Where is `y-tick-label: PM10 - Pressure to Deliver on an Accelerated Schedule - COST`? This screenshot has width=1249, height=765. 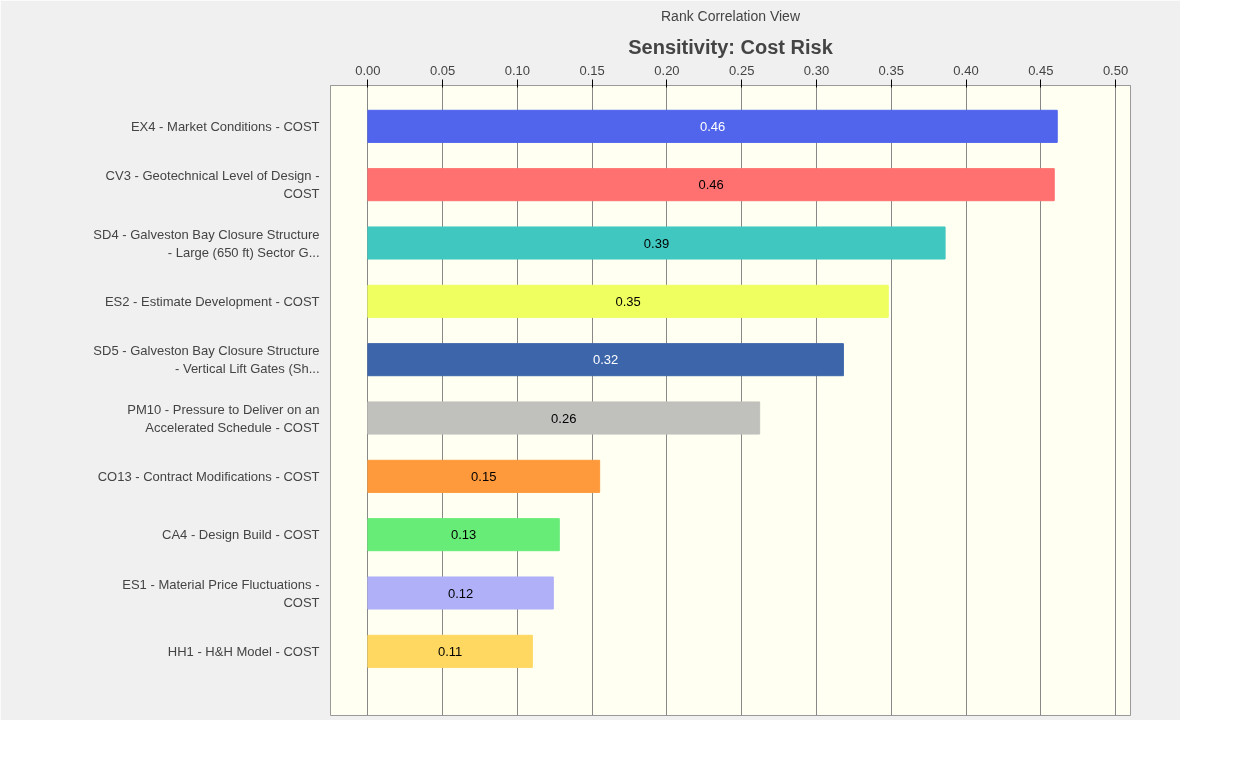
y-tick-label: PM10 - Pressure to Deliver on an Accelerated Schedule - COST is located at coordinates (223, 418).